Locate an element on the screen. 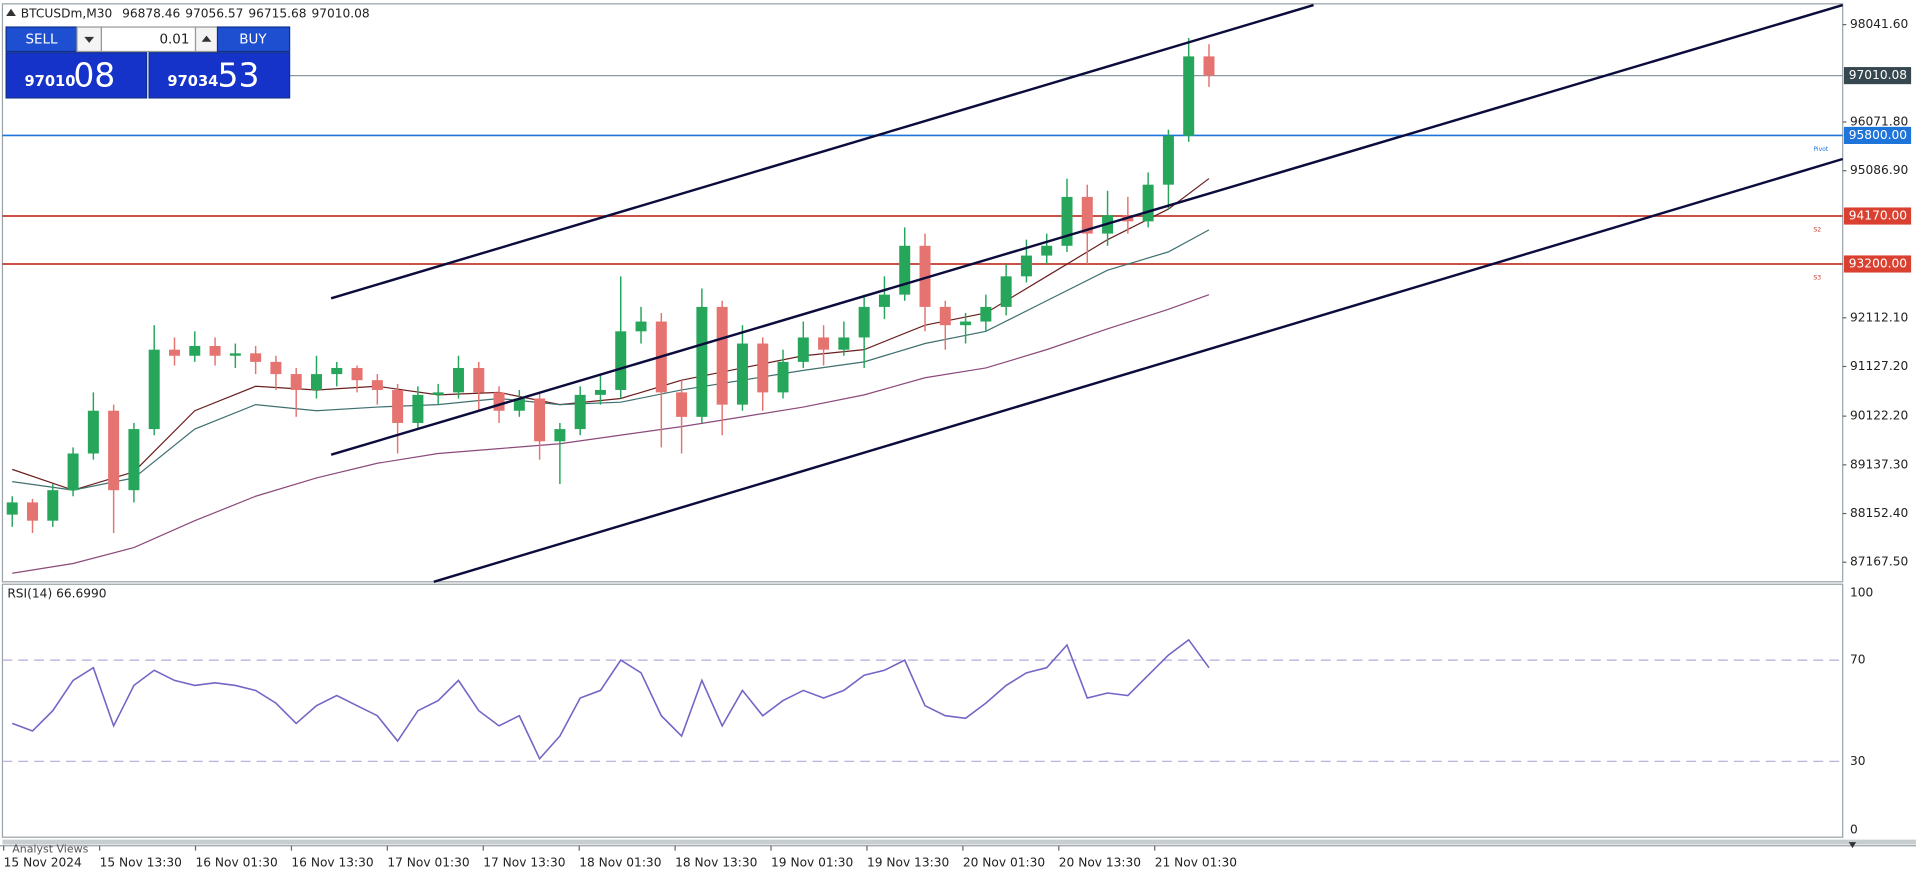 Image resolution: width=1916 pixels, height=874 pixels. price-tag-label: 93200.00 is located at coordinates (1878, 263).